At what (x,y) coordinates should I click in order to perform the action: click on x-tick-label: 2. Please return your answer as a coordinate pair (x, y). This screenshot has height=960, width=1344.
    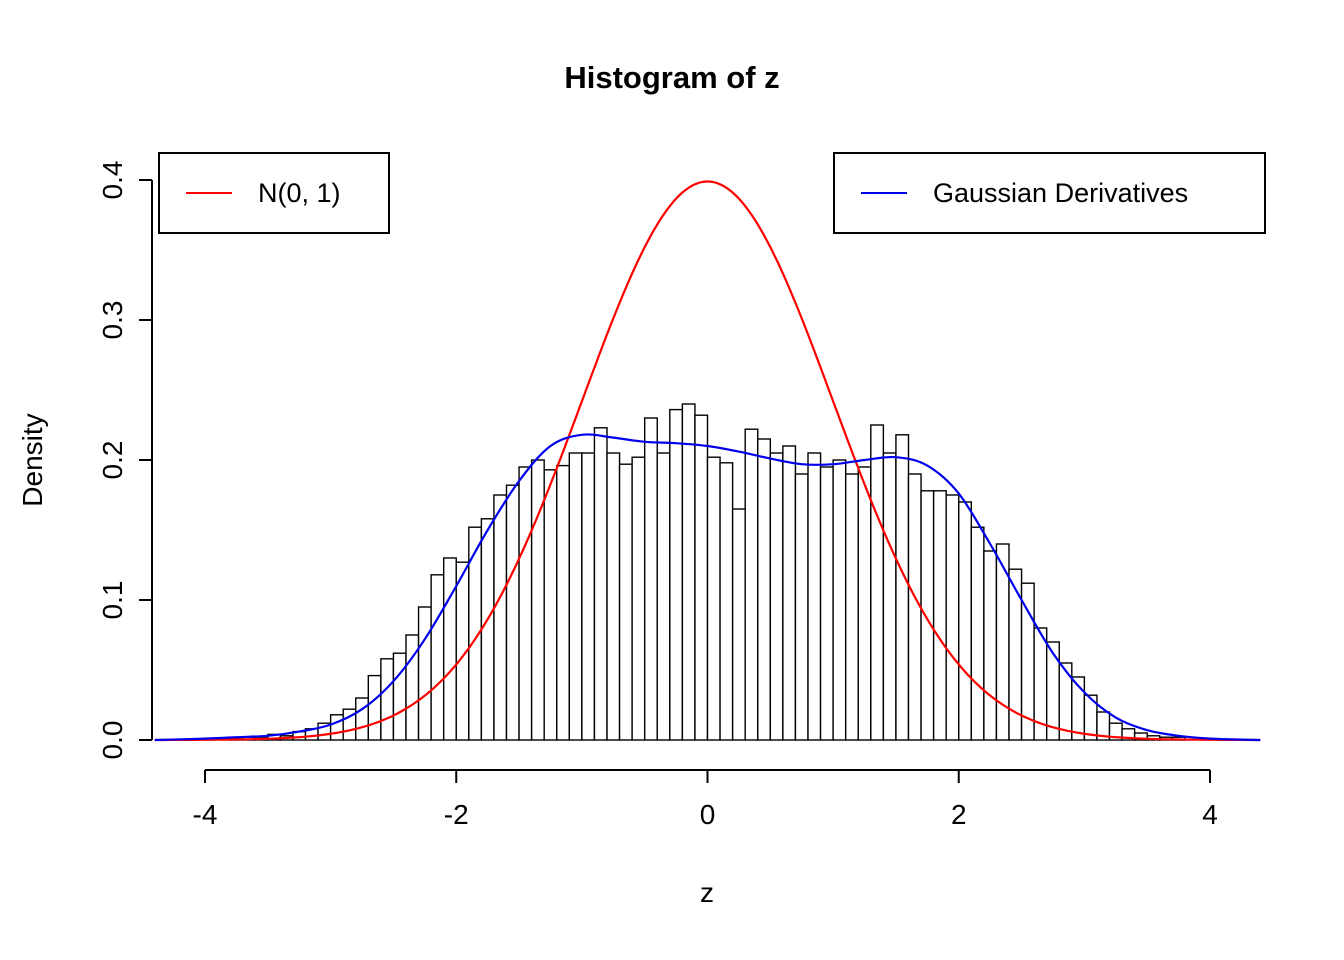
    Looking at the image, I should click on (959, 814).